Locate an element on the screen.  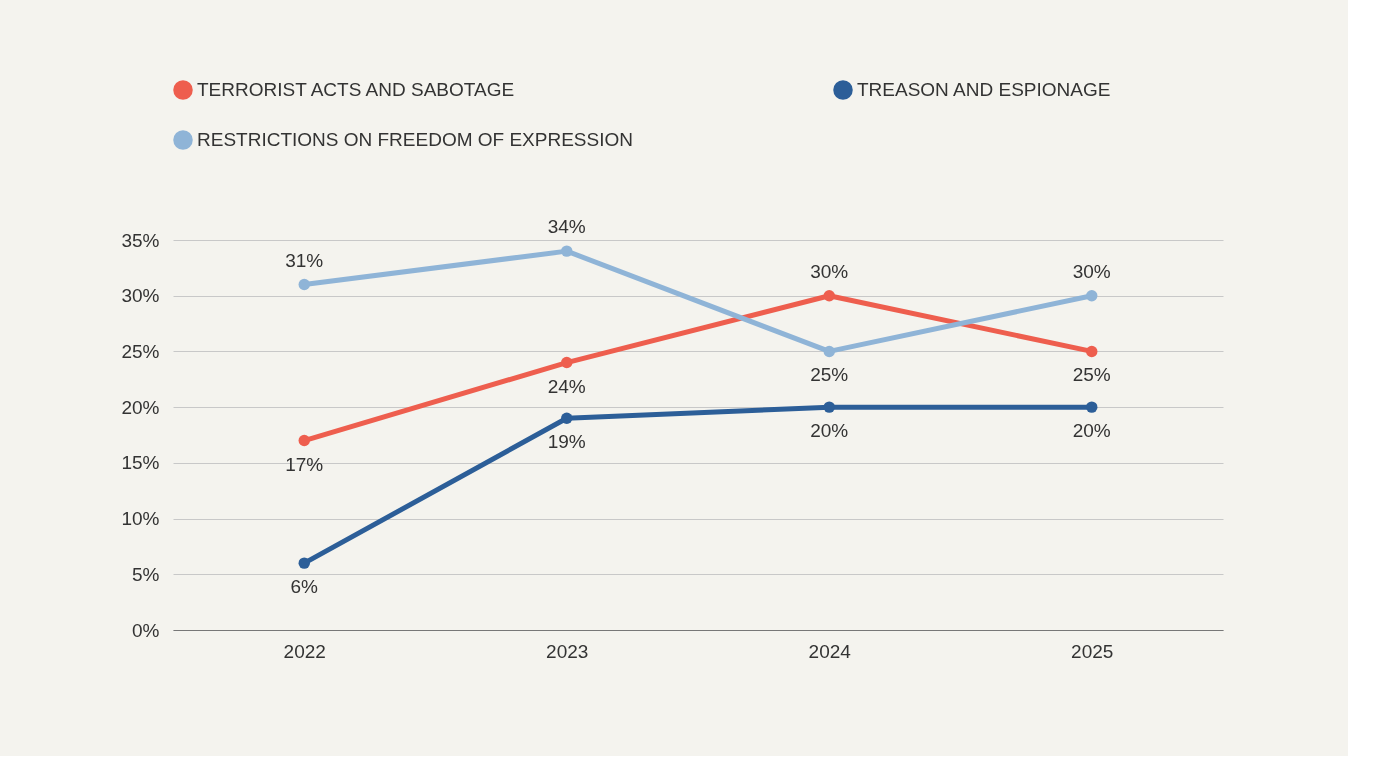
legend-label: TREASON AND ESPIONAGE is located at coordinates (984, 89).